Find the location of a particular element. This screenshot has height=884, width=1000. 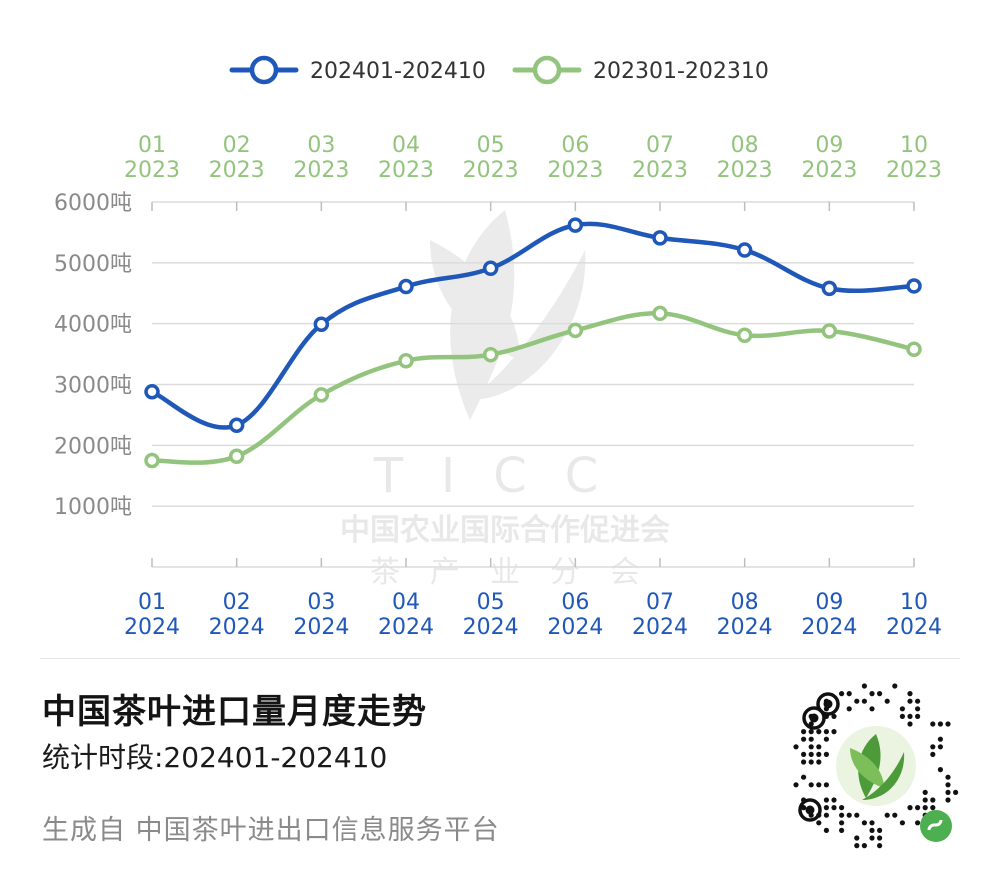

y-tick-label: 5000吨 is located at coordinates (93, 264).